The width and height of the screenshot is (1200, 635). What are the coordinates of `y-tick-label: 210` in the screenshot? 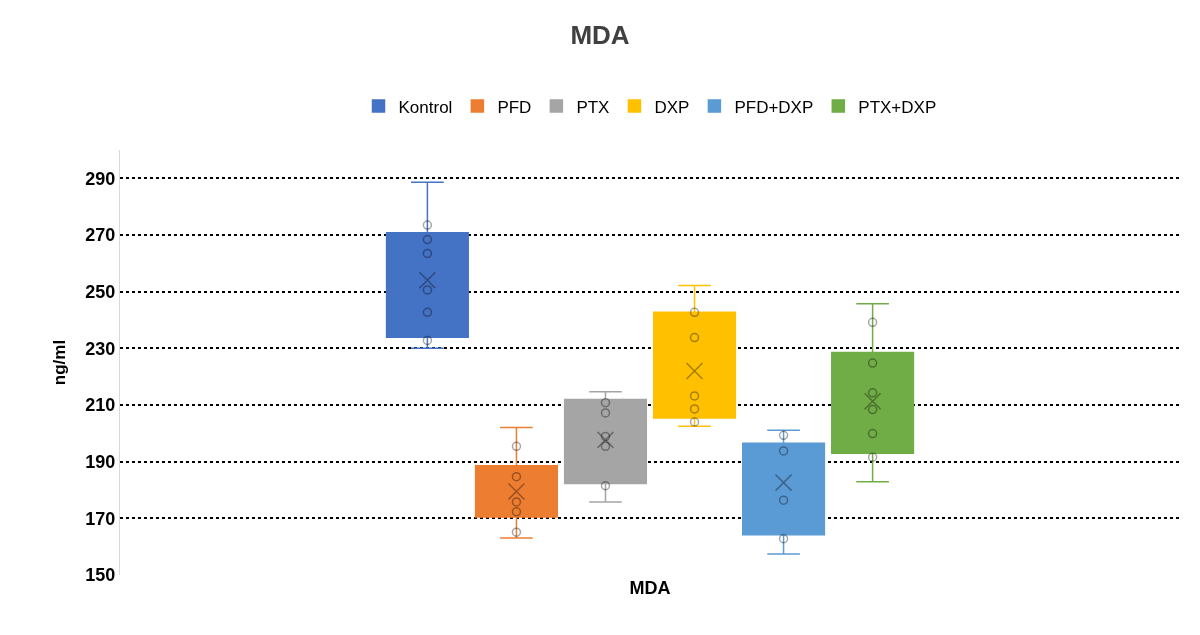 It's located at (100, 405).